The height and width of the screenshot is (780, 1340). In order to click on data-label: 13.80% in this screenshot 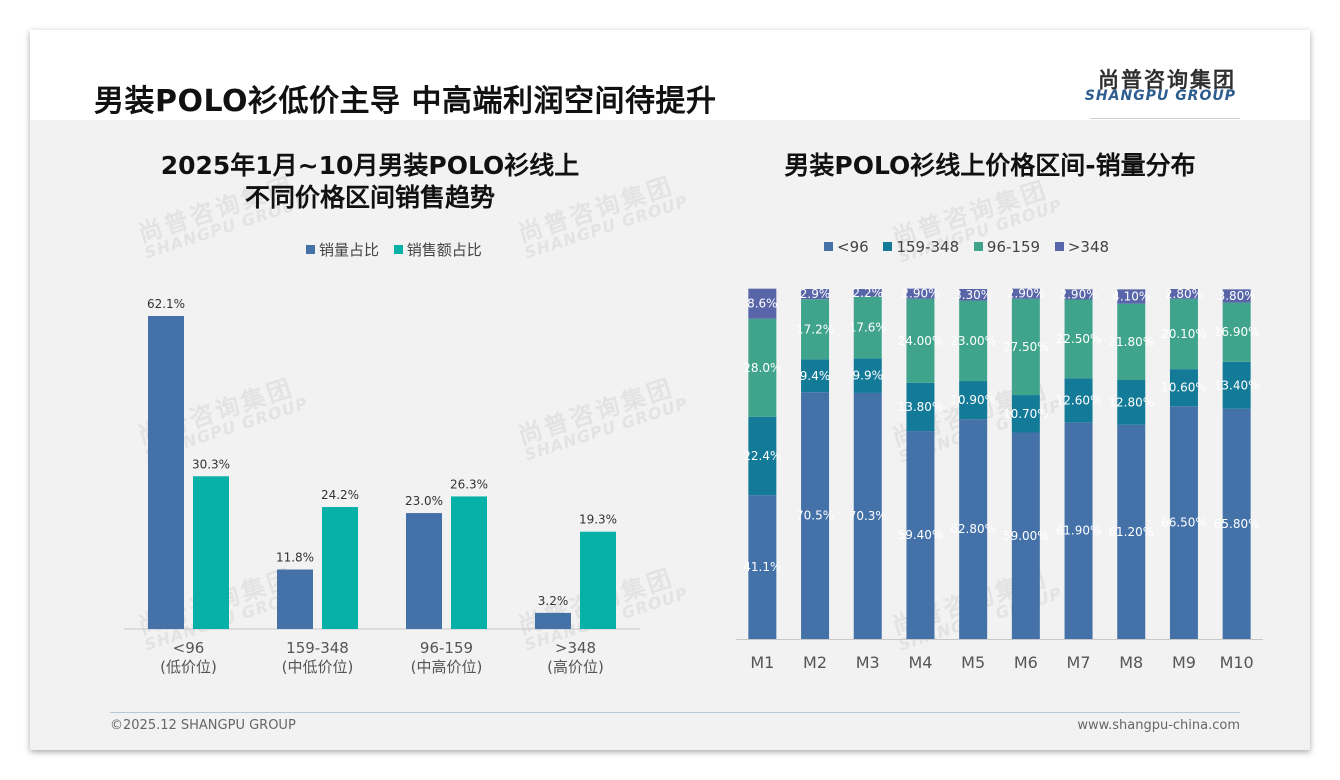, I will do `click(921, 407)`.